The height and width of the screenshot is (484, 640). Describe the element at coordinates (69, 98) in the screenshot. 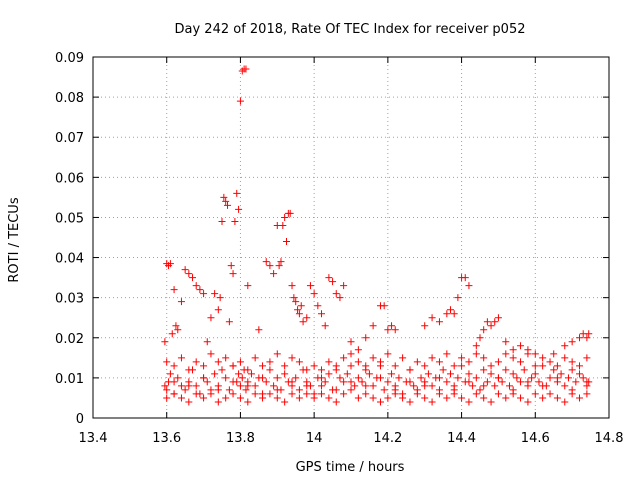

I see `y-tick-label: 0.08` at that location.